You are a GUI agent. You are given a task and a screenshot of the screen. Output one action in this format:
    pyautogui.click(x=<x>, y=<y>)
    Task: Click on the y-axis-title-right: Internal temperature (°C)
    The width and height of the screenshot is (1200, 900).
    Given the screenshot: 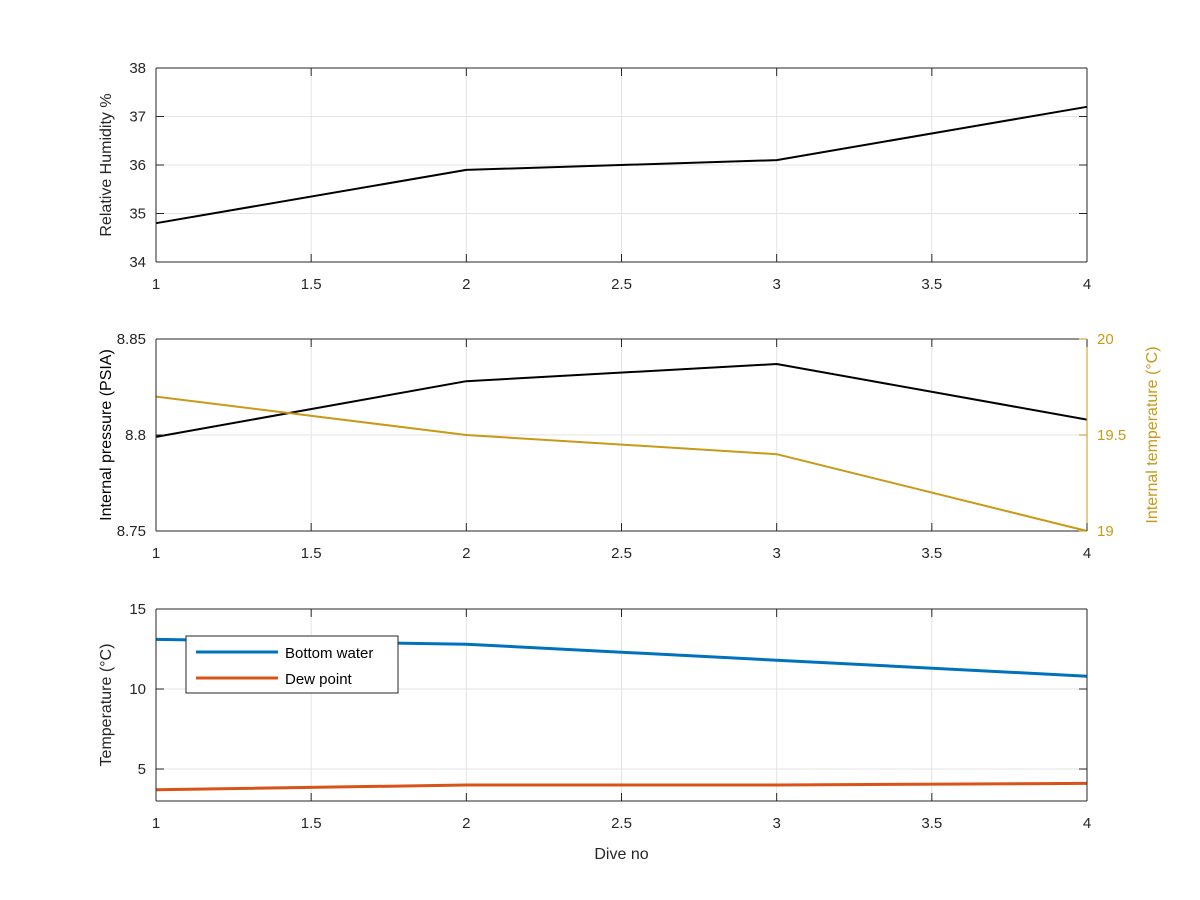 What is the action you would take?
    pyautogui.click(x=1152, y=434)
    